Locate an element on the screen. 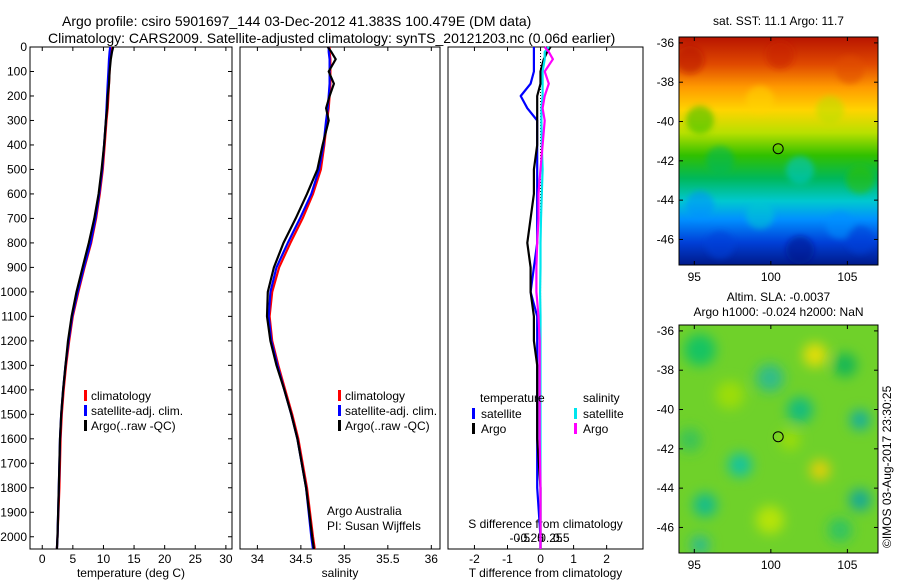 This screenshot has width=900, height=580. ytick-label: 1900 is located at coordinates (13, 512).